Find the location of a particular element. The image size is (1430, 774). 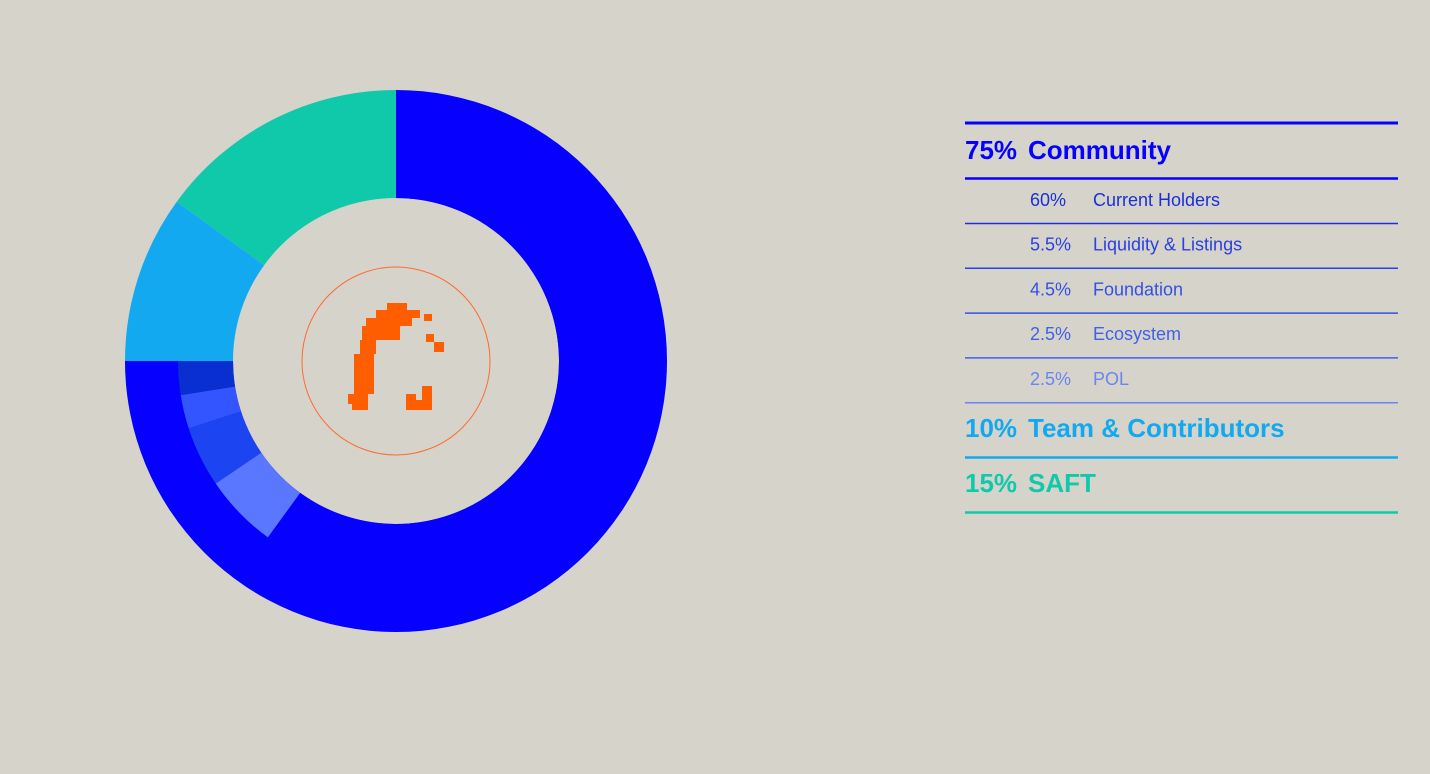

legend-value: 75% is located at coordinates (991, 150).